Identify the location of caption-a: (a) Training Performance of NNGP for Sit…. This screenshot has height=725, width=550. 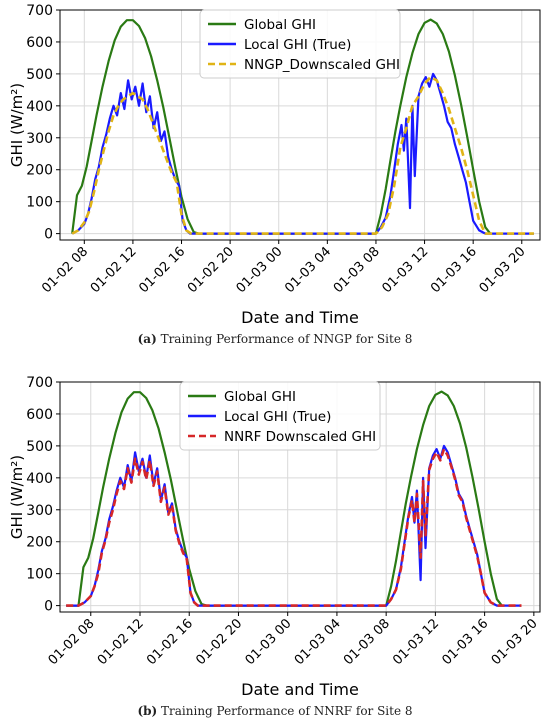
(275, 339).